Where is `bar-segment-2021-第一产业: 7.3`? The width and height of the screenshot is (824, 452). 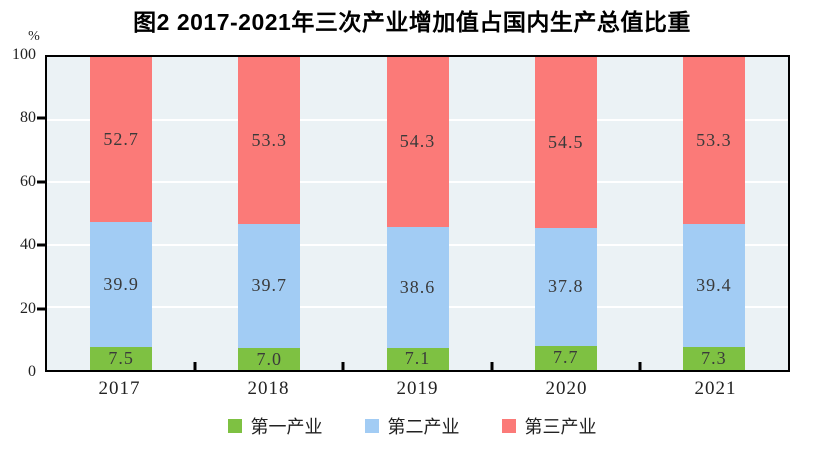
bar-segment-2021-第一产业: 7.3 is located at coordinates (713, 358).